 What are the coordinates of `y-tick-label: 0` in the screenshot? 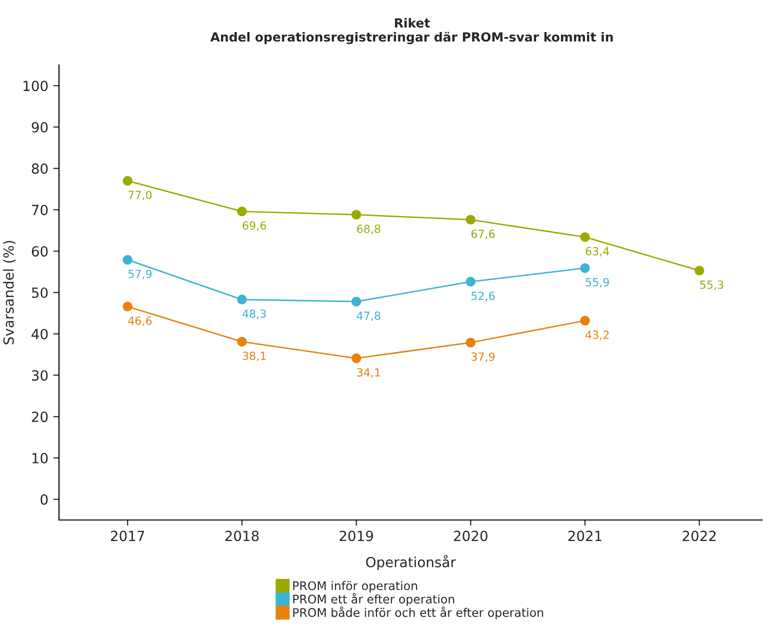 It's located at (44, 499).